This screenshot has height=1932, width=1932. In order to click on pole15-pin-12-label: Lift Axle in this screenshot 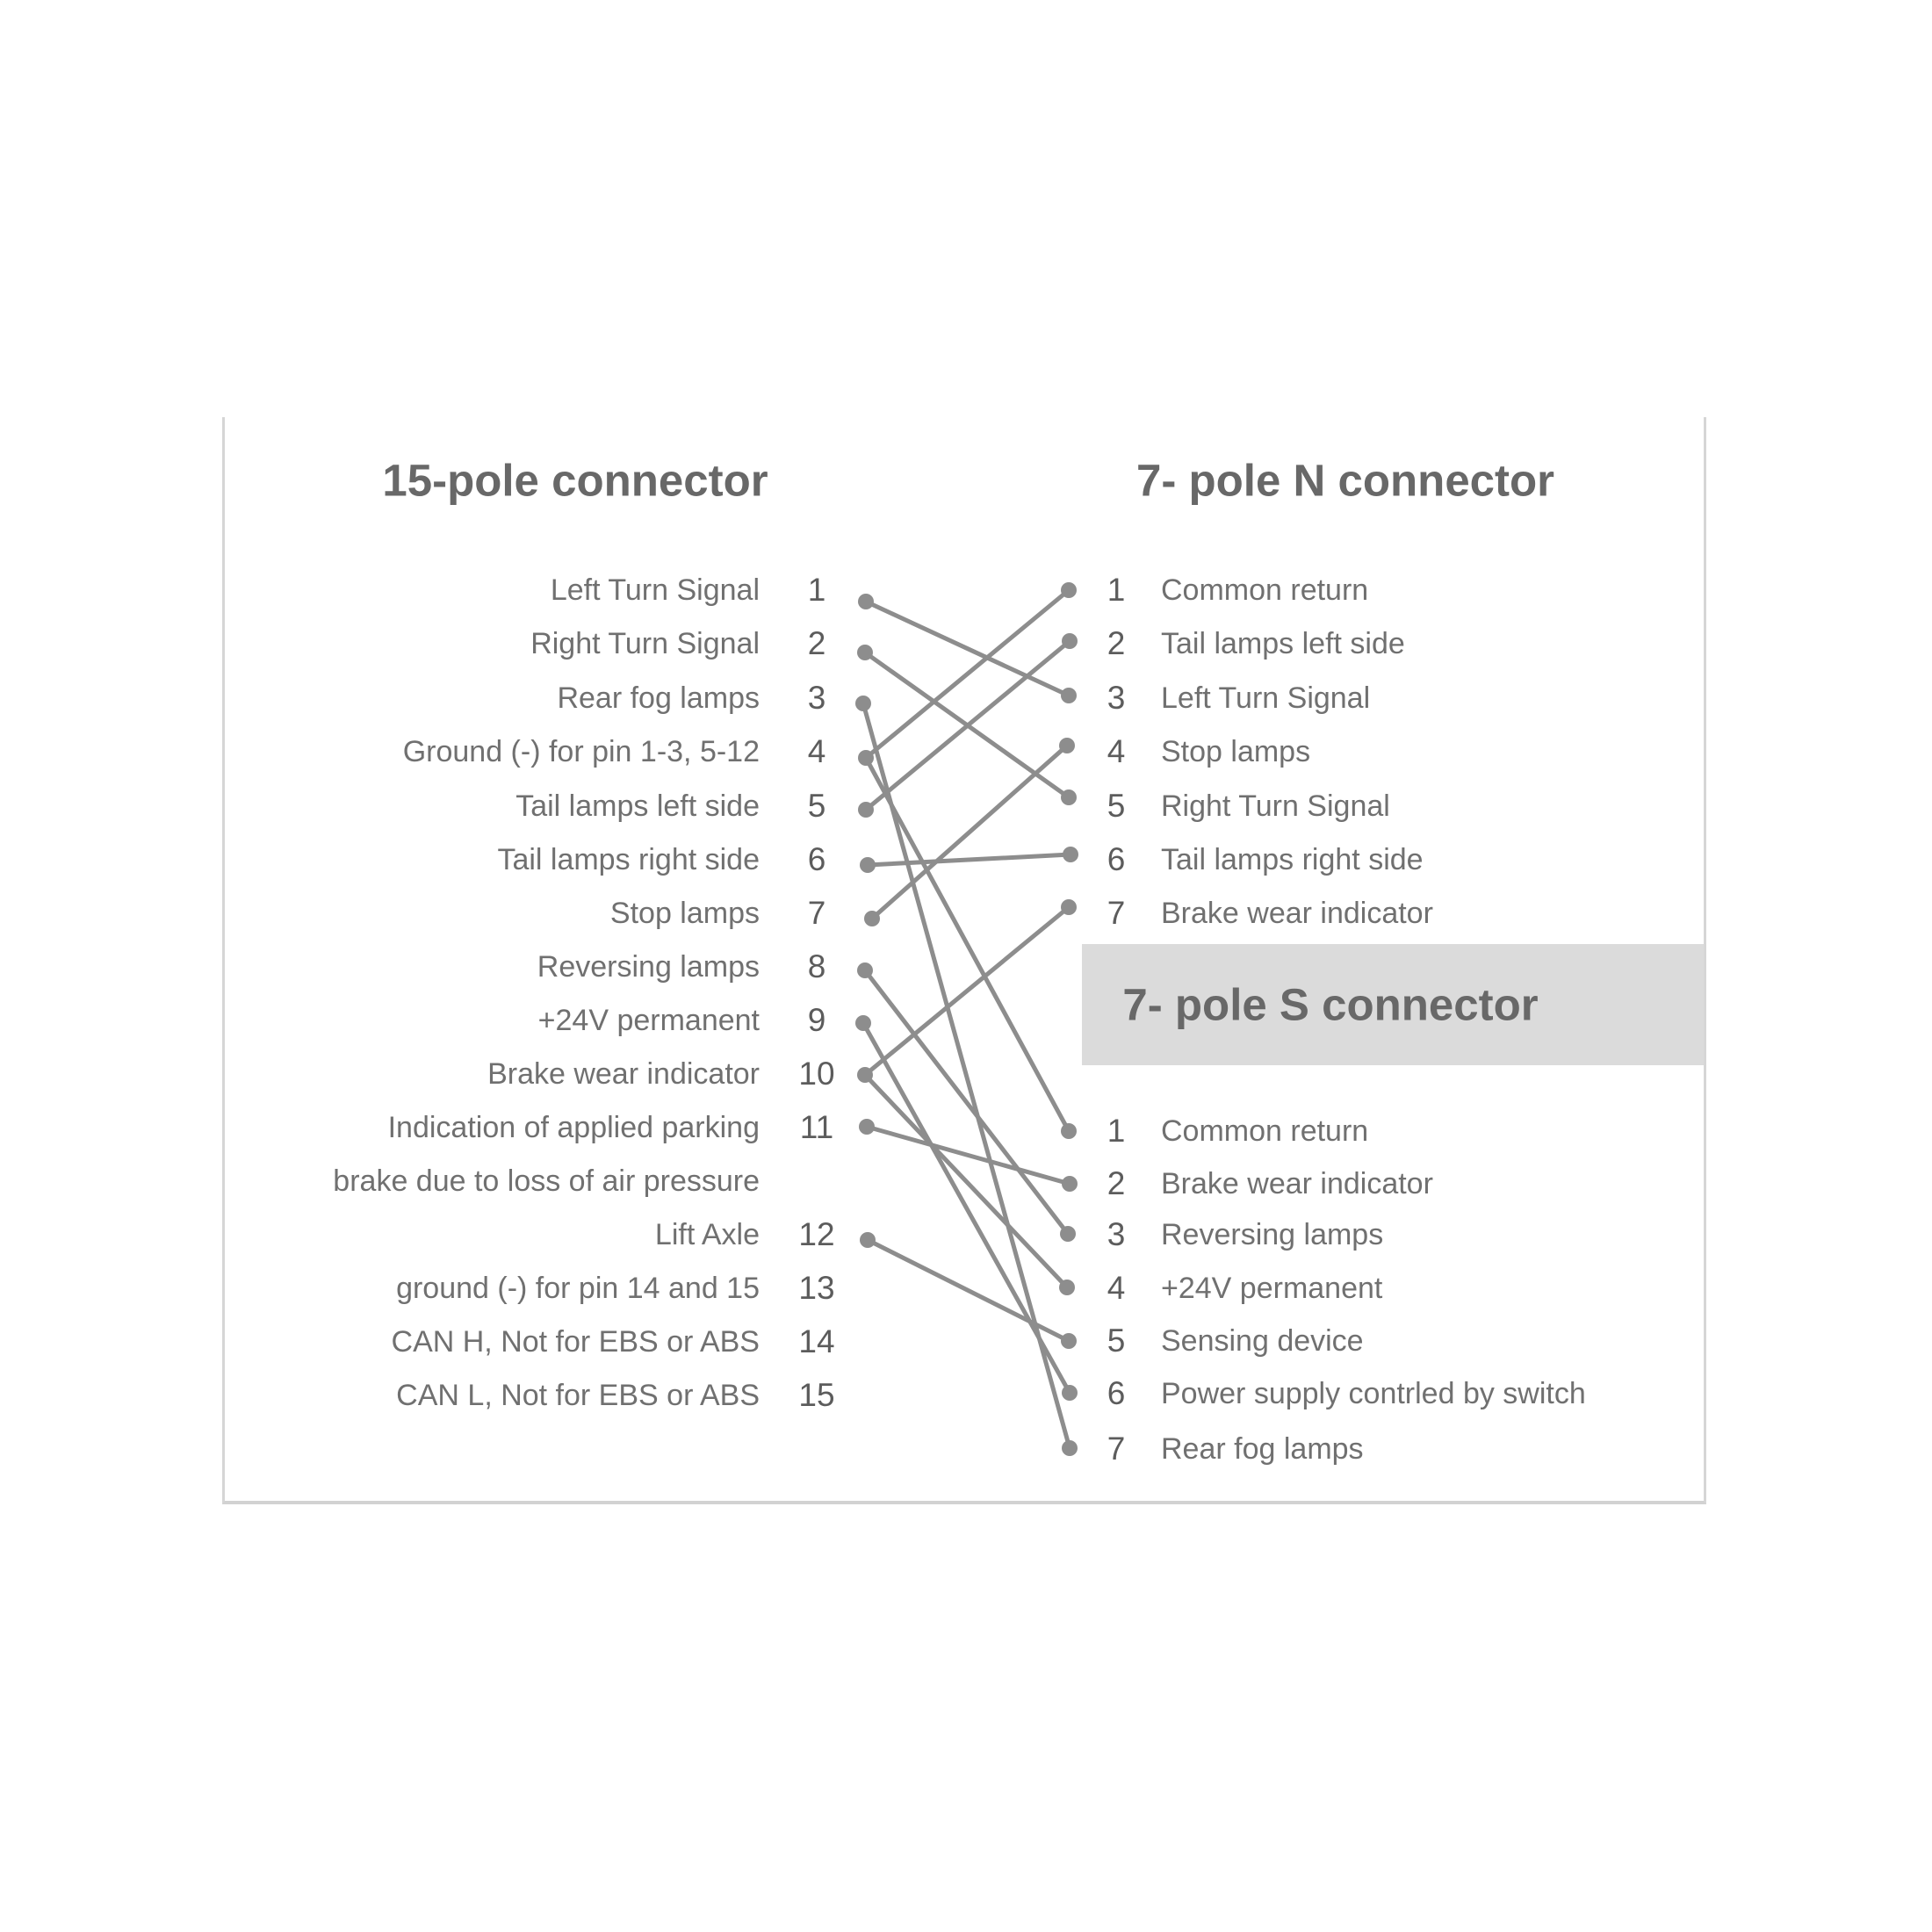, I will do `click(707, 1234)`.